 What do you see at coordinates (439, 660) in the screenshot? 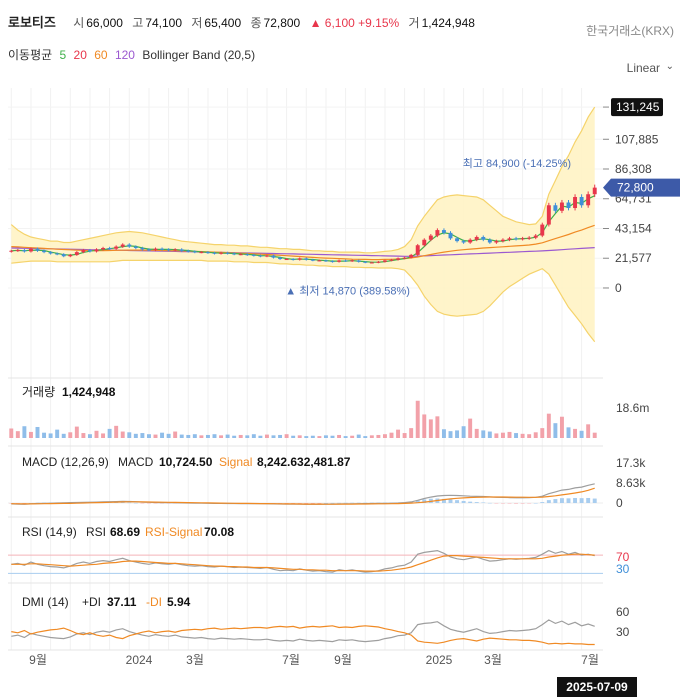
I see `x-label: 2025` at bounding box center [439, 660].